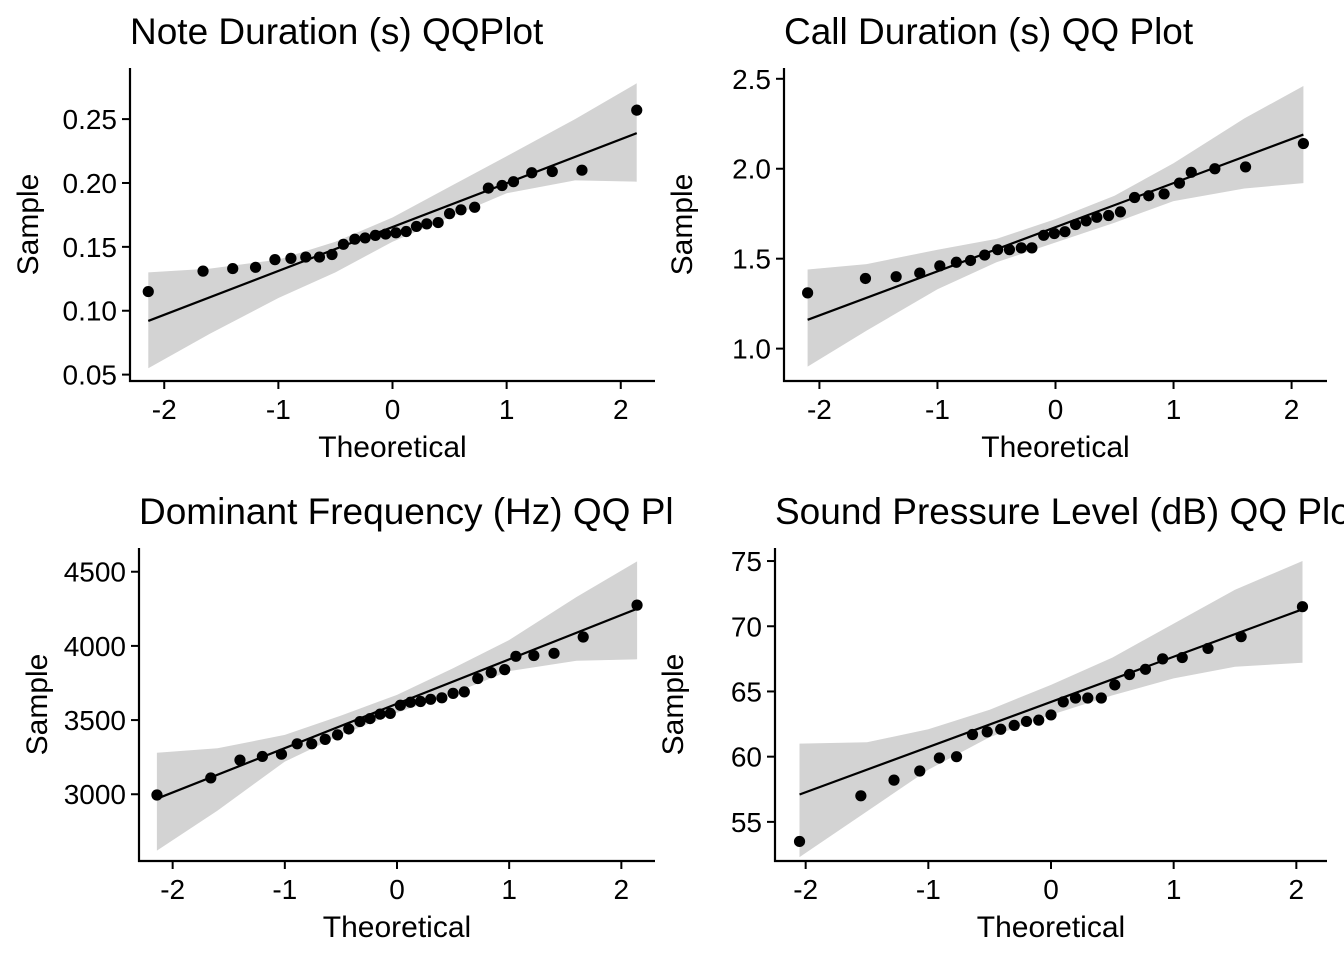  What do you see at coordinates (95, 572) in the screenshot?
I see `y-tick-label: 4500` at bounding box center [95, 572].